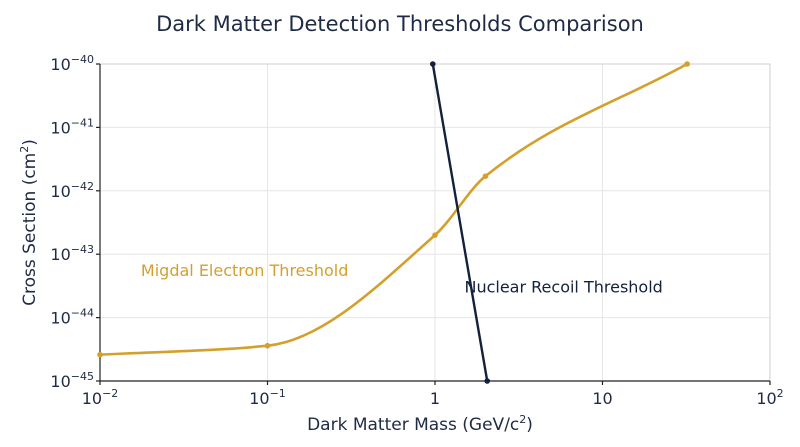  What do you see at coordinates (563, 286) in the screenshot?
I see `series-label-nuclear-recoil-threshold: Nuclear Recoil Threshold` at bounding box center [563, 286].